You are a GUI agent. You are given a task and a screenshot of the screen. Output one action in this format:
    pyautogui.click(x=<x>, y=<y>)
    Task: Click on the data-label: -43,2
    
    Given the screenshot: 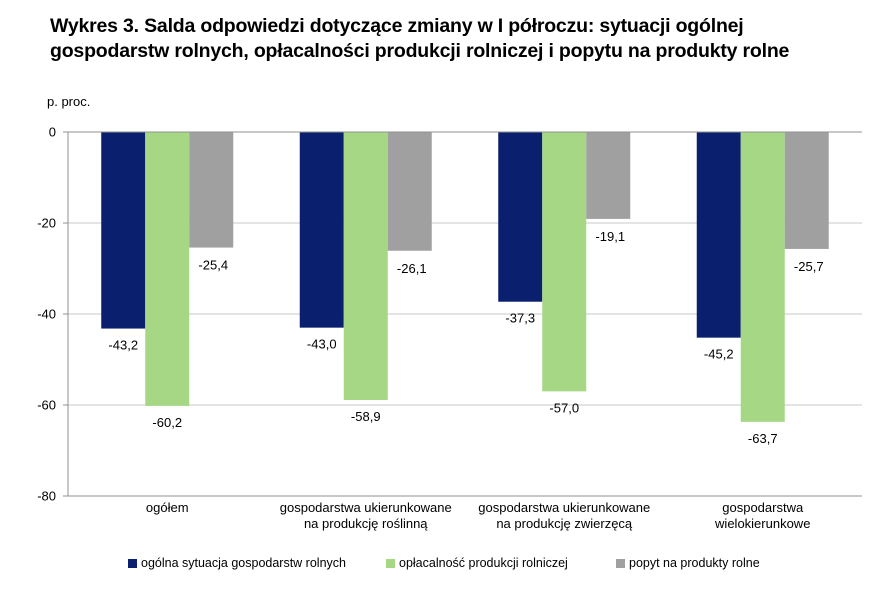 What is the action you would take?
    pyautogui.click(x=123, y=345)
    